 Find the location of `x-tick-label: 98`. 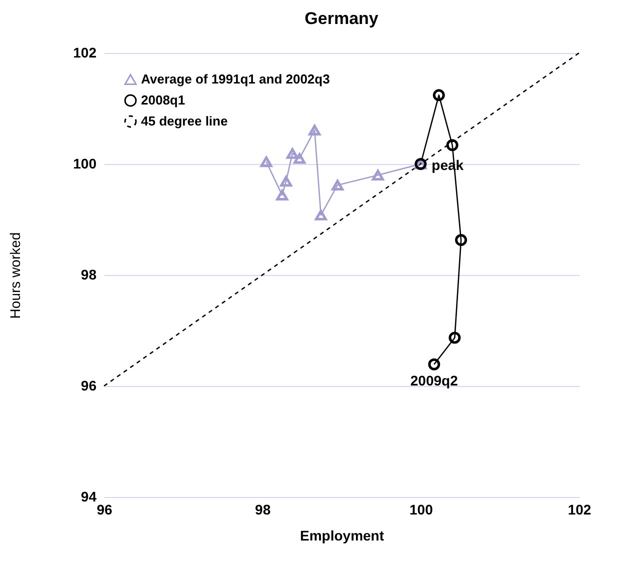

x-tick-label: 98 is located at coordinates (263, 510).